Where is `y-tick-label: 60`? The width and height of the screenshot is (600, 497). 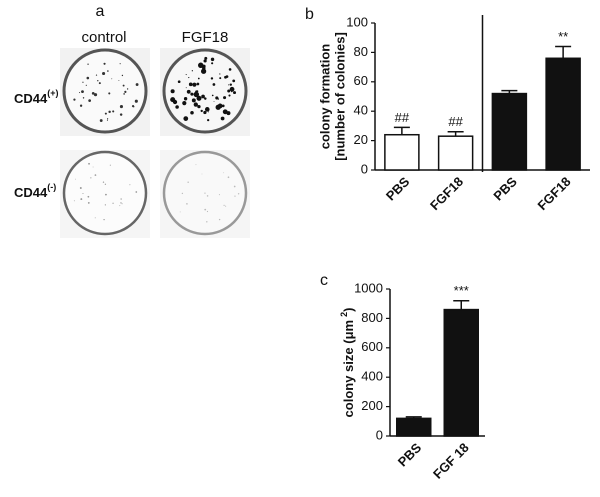
y-tick-label: 60 is located at coordinates (361, 80).